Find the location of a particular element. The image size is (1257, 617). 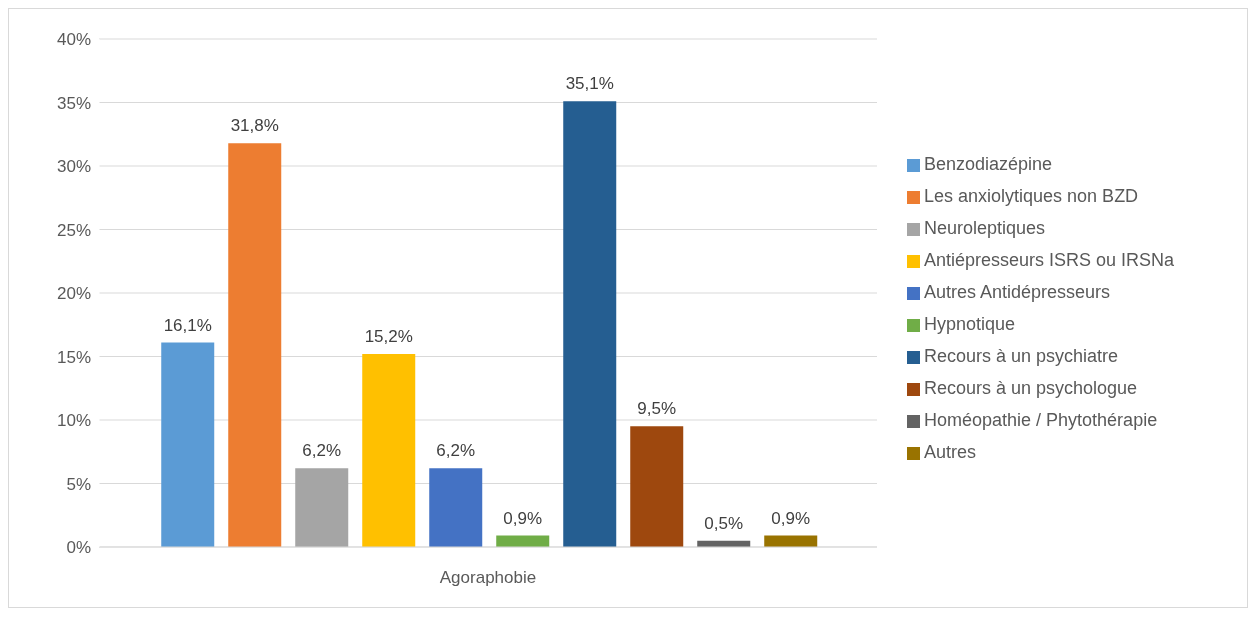

data-label: 35,1% is located at coordinates (589, 84).